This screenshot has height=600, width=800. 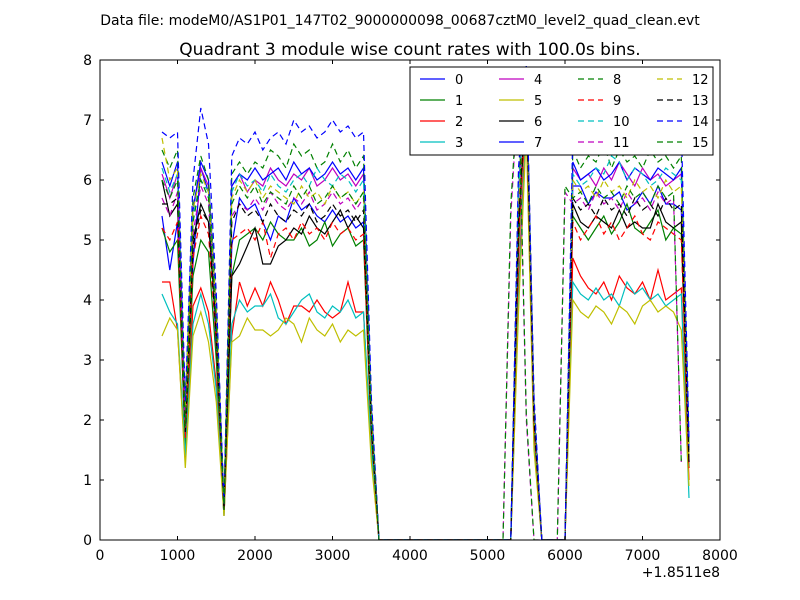 What do you see at coordinates (538, 101) in the screenshot?
I see `legend-label: 5` at bounding box center [538, 101].